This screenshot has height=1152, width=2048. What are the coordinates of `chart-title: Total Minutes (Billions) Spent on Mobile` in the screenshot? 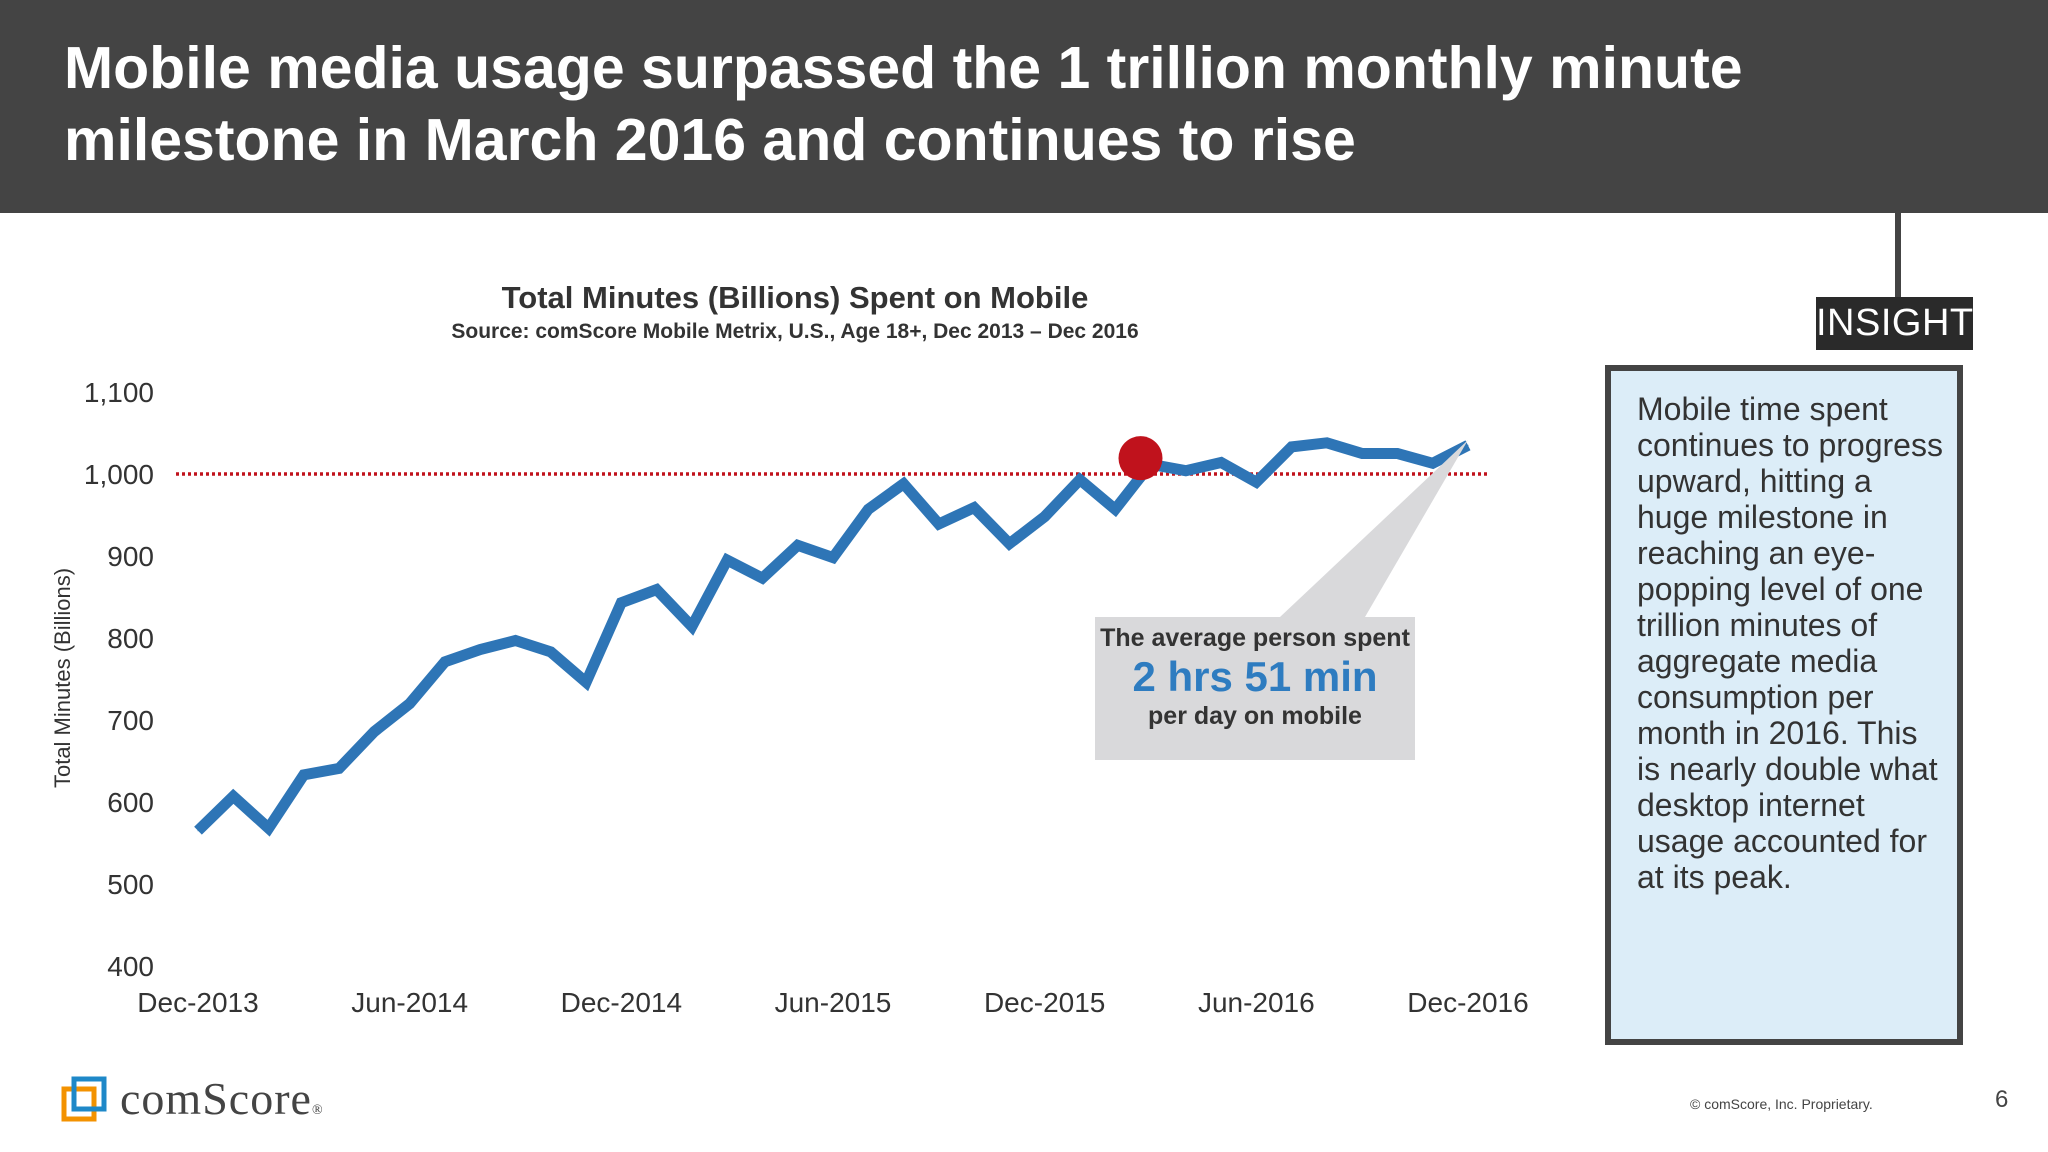 It's located at (795, 297).